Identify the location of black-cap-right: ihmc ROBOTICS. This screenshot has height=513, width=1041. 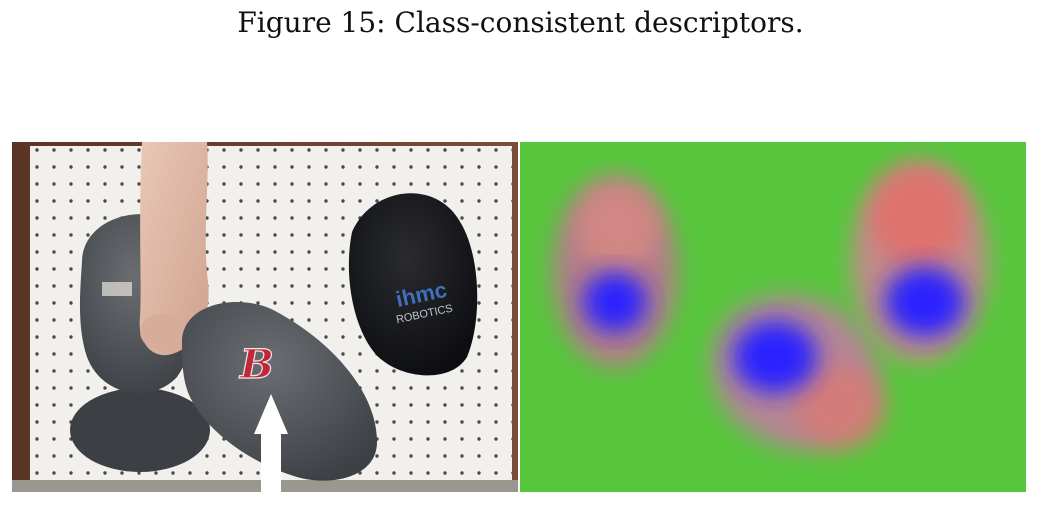
(413, 284).